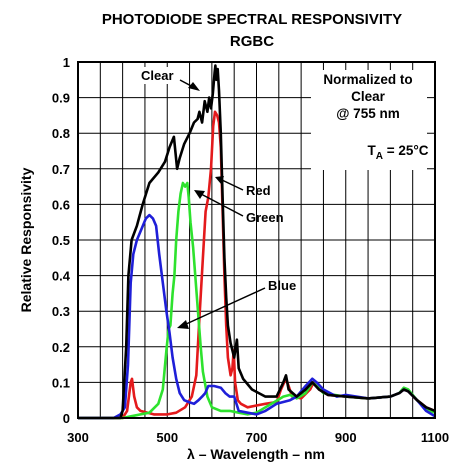 The width and height of the screenshot is (474, 474). I want to click on y-tick-label: 0.8, so click(61, 133).